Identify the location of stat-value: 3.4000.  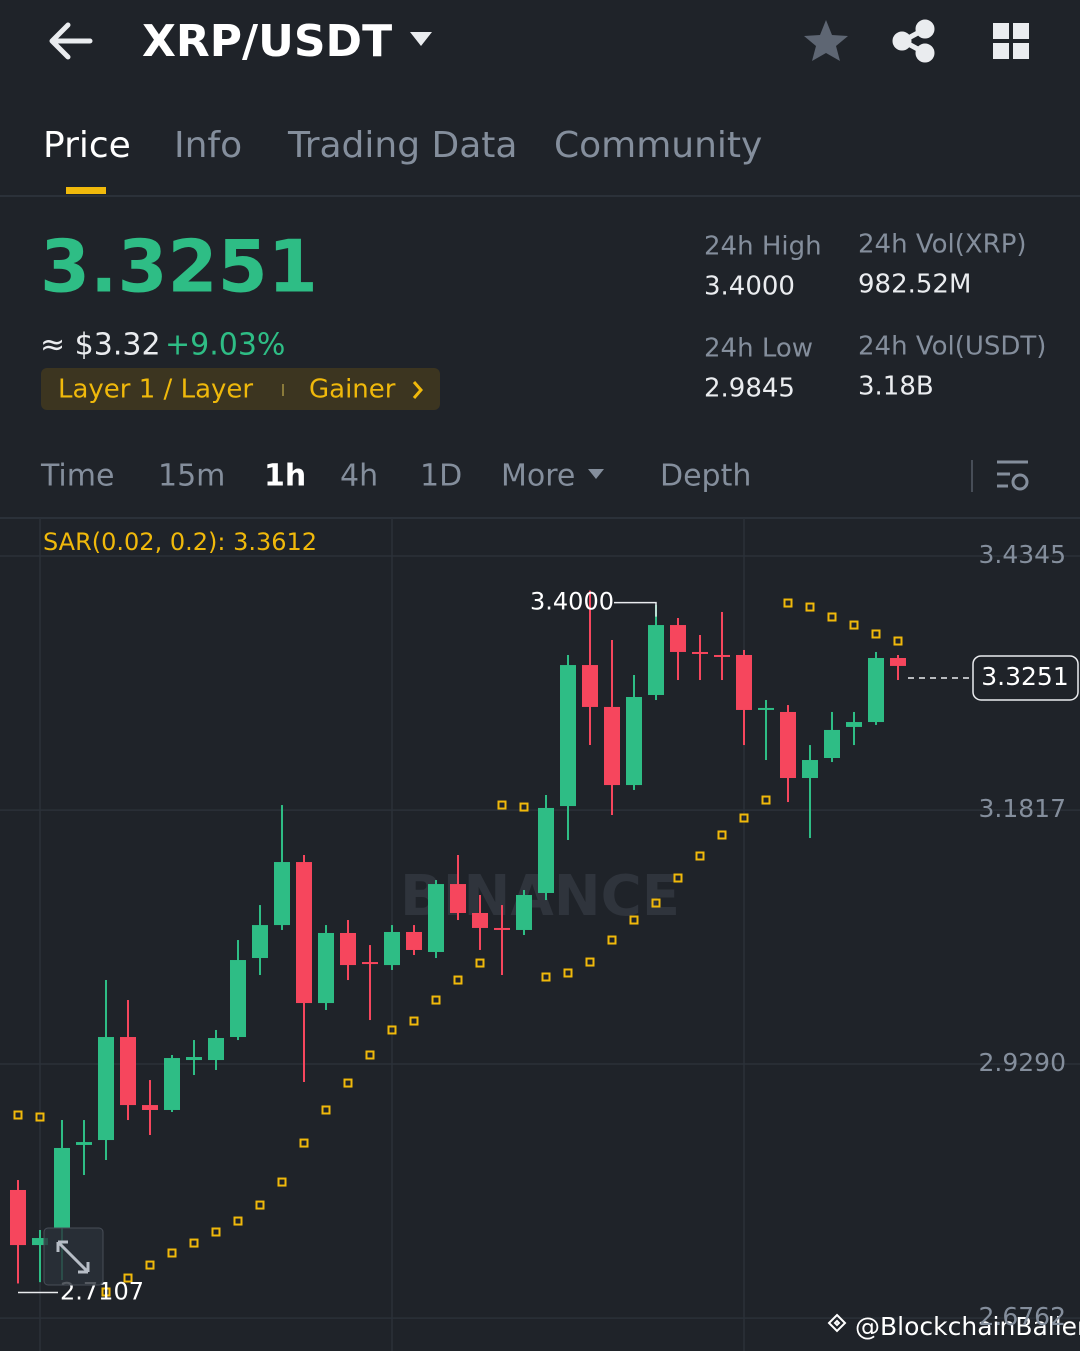
(749, 287).